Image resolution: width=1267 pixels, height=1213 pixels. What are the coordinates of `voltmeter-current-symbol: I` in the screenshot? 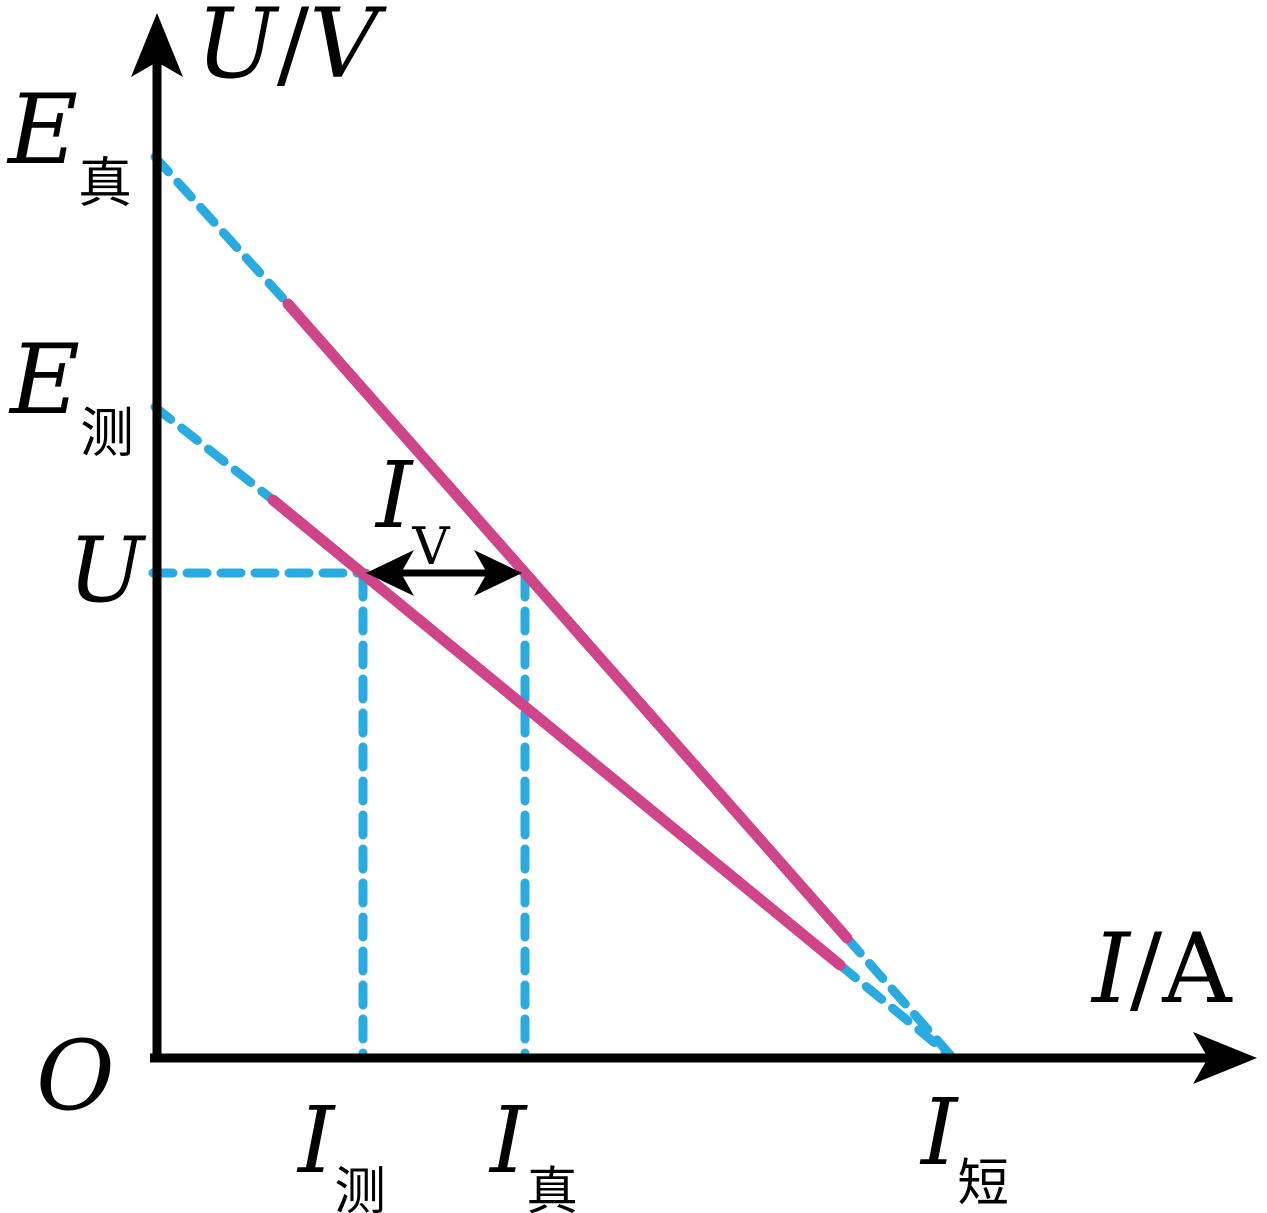 It's located at (394, 495).